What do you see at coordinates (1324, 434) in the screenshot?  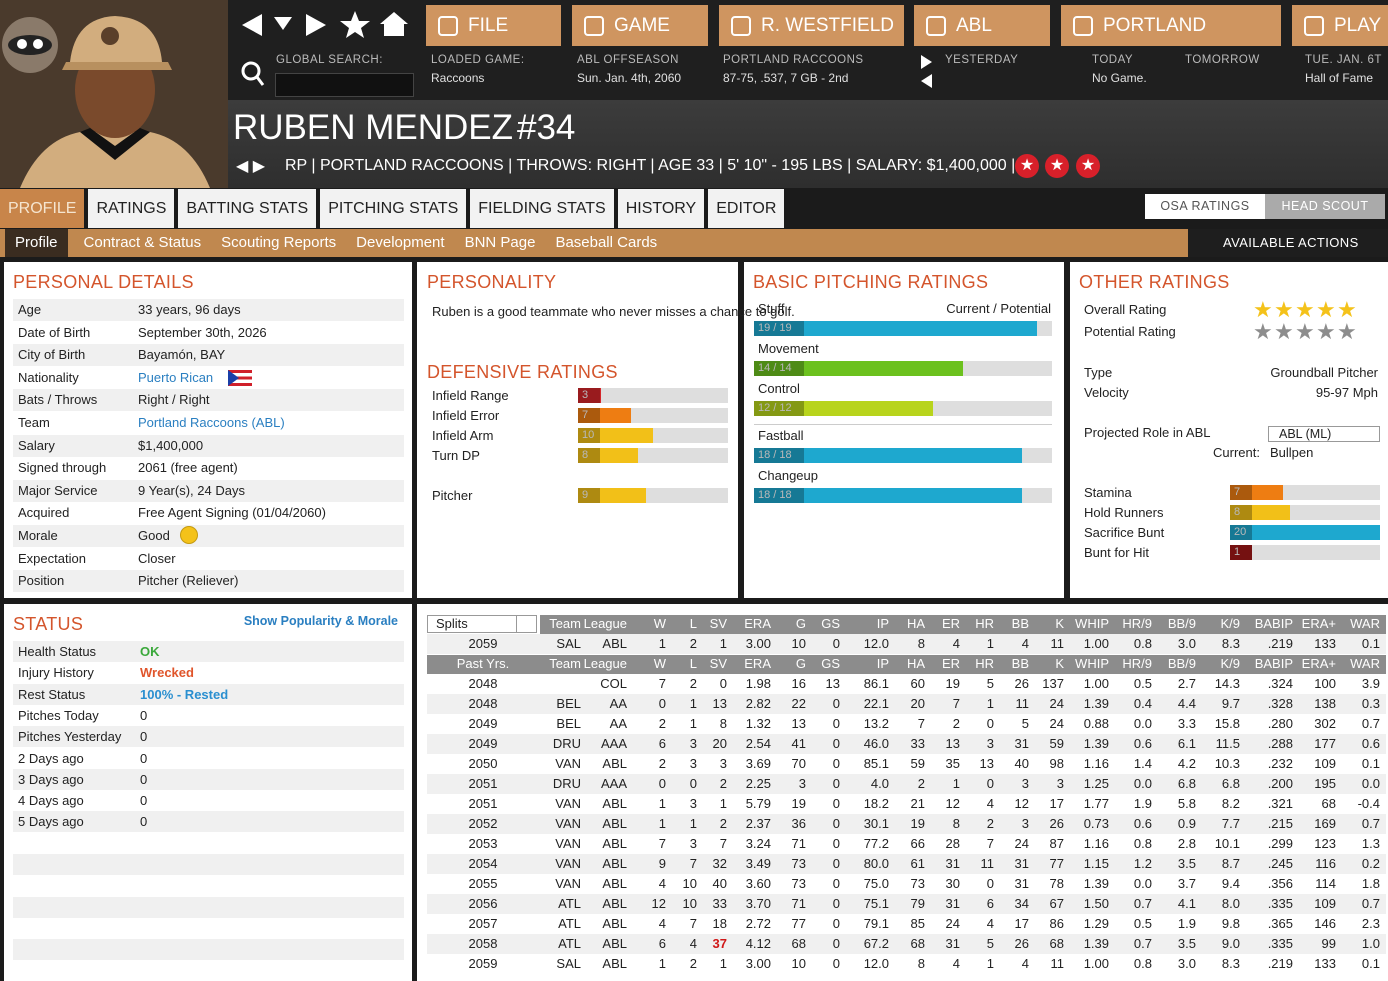 I see `role-select: ABL (ML)` at bounding box center [1324, 434].